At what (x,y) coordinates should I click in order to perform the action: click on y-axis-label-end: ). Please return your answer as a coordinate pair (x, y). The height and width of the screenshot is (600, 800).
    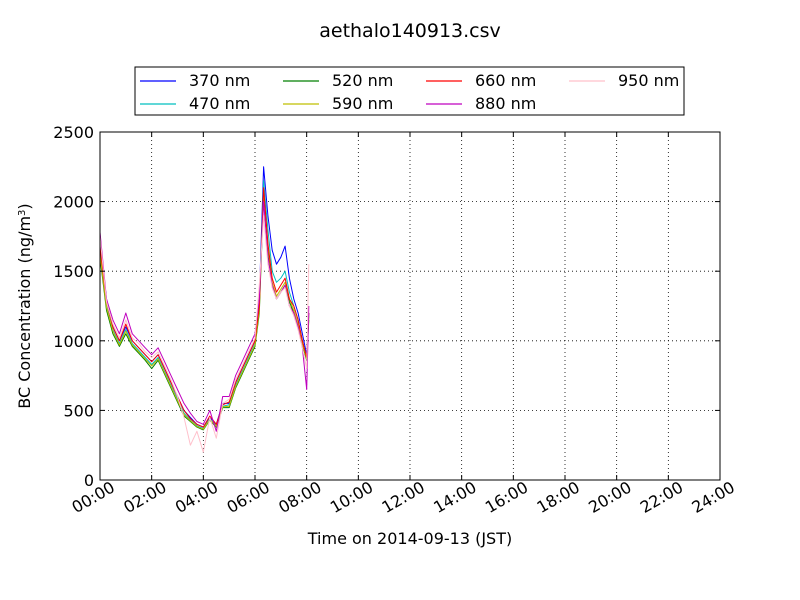
    Looking at the image, I should click on (24, 206).